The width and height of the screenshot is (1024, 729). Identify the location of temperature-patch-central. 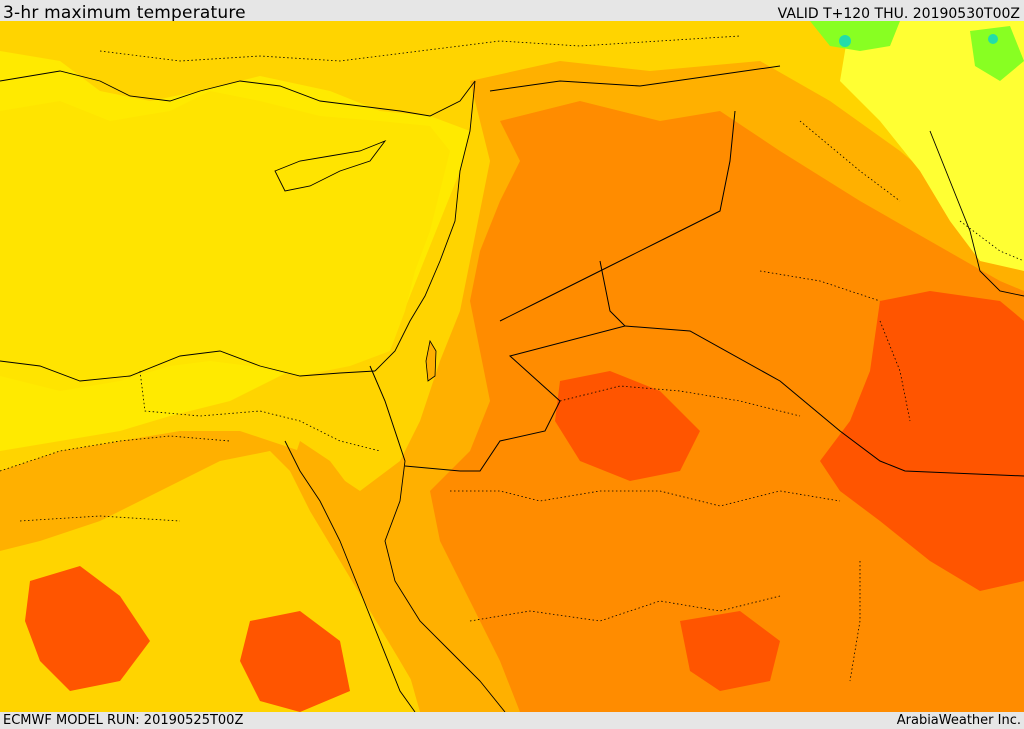
(627, 426).